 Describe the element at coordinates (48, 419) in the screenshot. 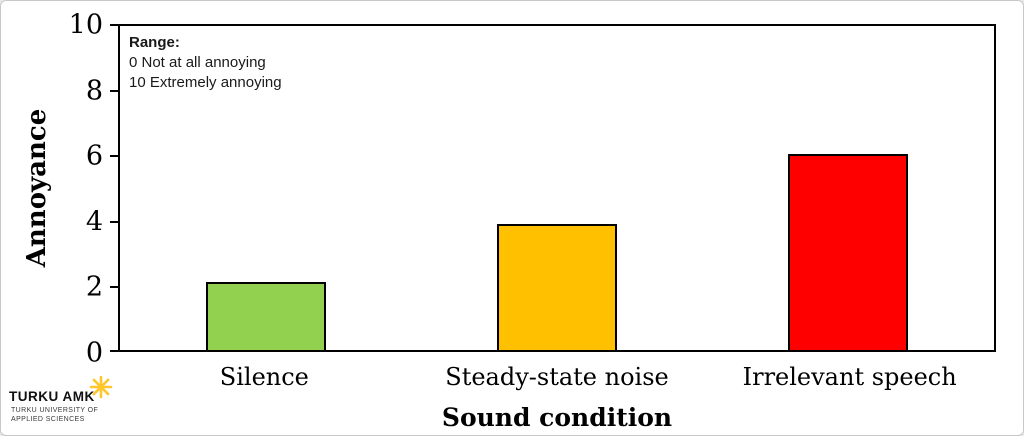

I see `logo-subtitle-line: APPLIED SCIENCES` at that location.